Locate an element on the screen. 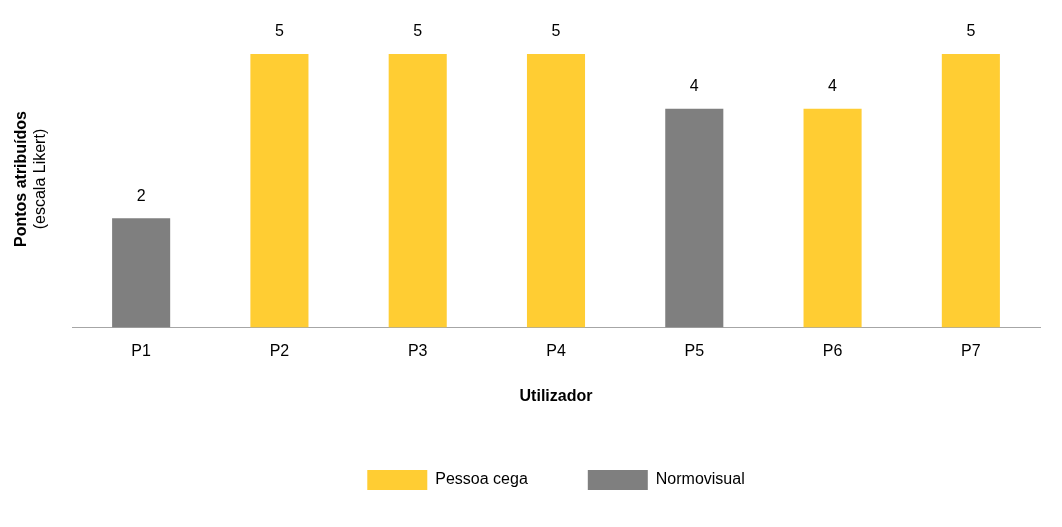 The image size is (1062, 527). x-tick-label: P5 is located at coordinates (694, 350).